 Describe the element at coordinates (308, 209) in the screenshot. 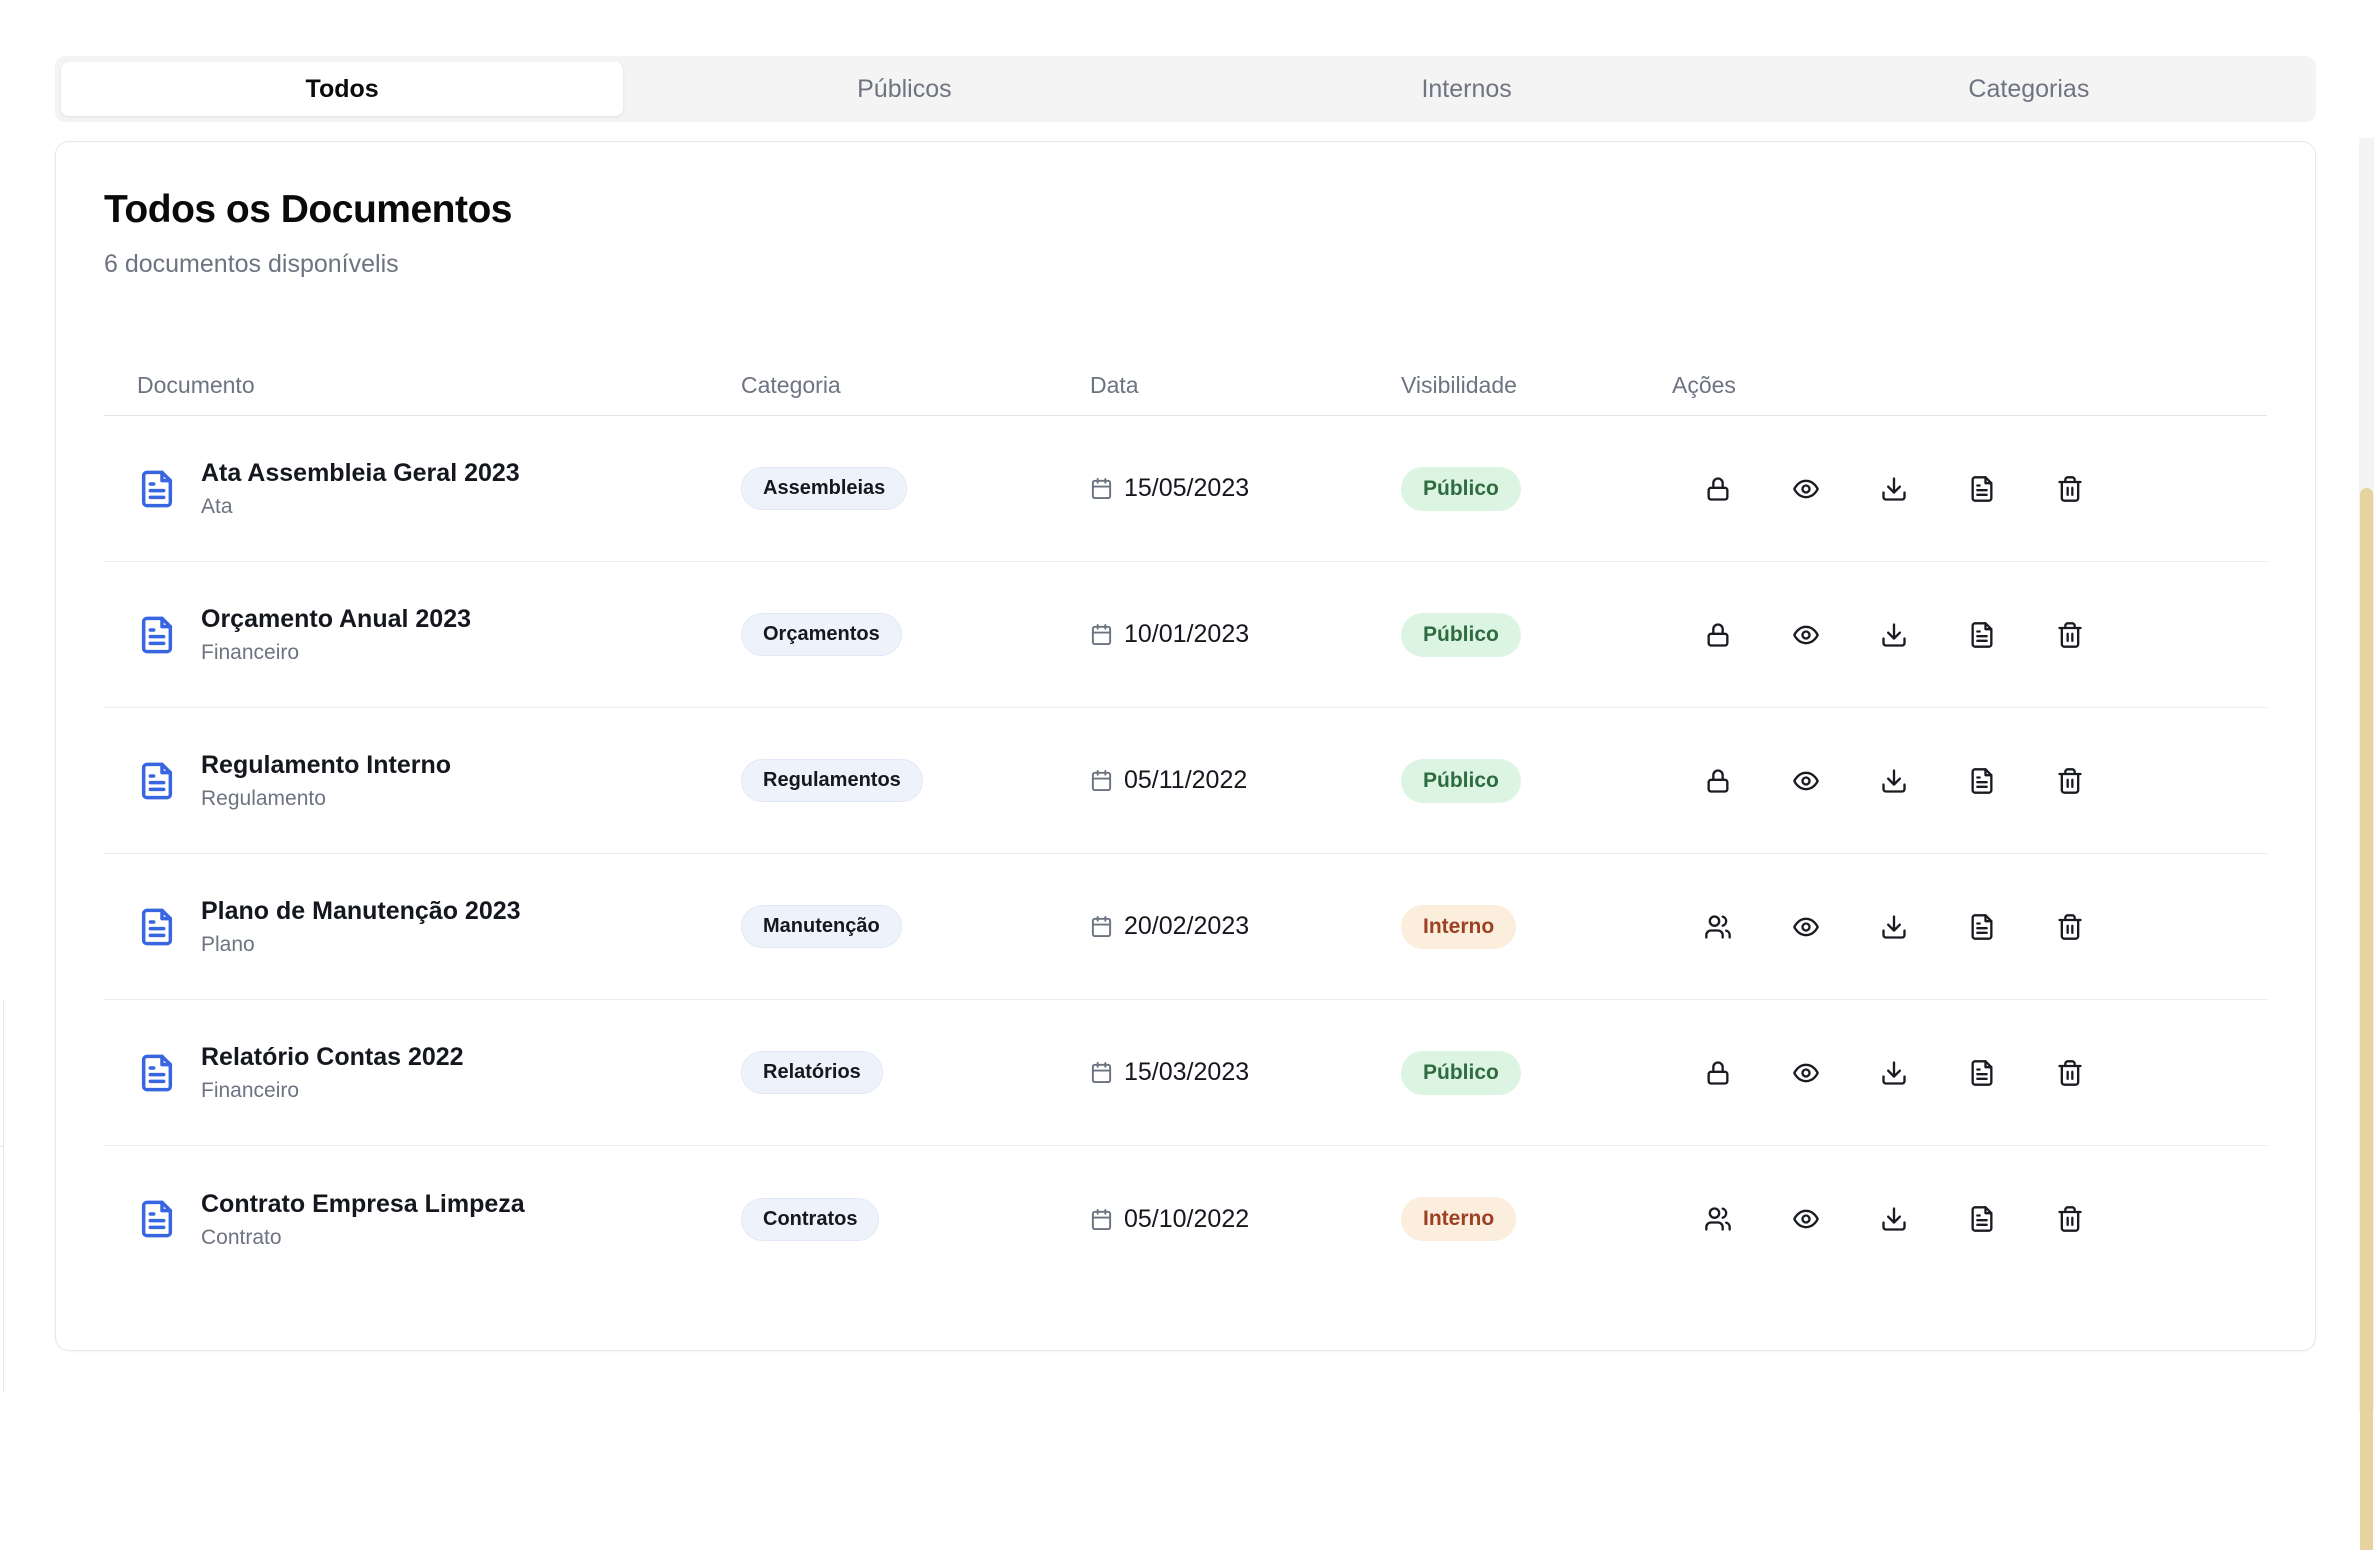

I see `page-title: Todos os Documentos` at that location.